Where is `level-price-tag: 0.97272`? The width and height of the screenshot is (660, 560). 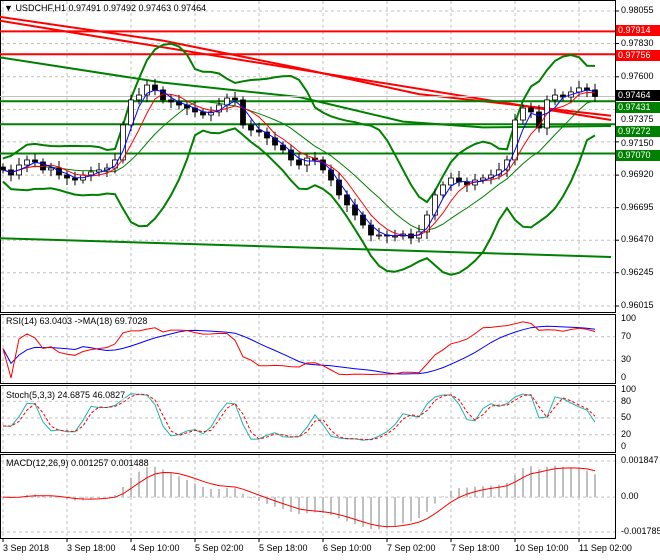 level-price-tag: 0.97272 is located at coordinates (638, 132).